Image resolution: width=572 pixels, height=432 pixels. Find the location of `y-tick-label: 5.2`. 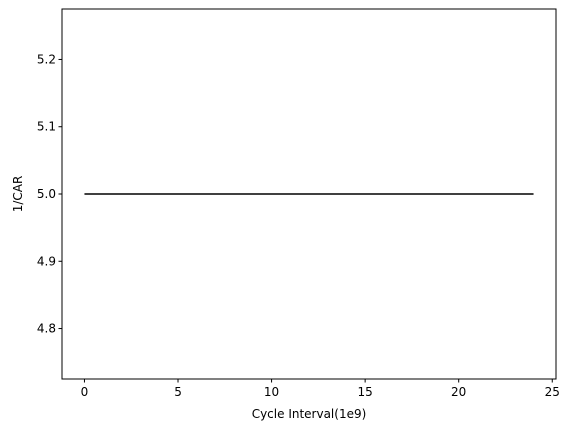

y-tick-label: 5.2 is located at coordinates (46, 59).